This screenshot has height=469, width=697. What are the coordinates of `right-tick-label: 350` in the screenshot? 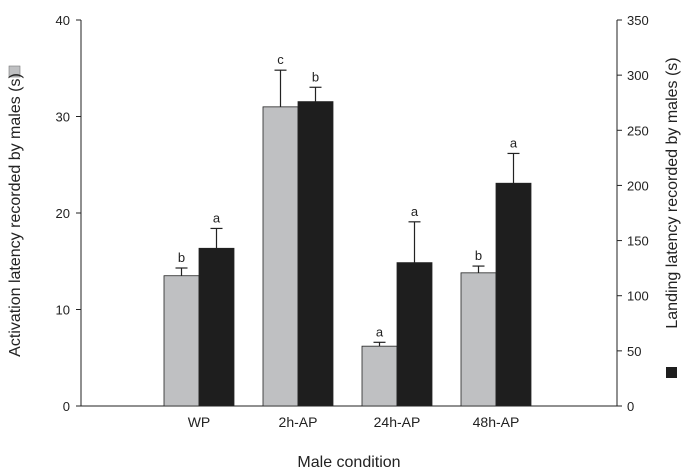 It's located at (638, 20).